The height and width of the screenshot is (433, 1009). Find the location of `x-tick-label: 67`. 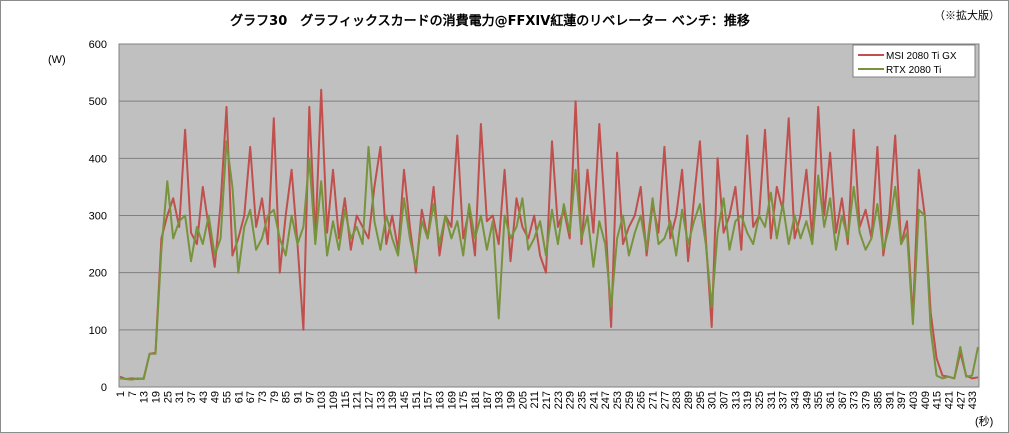

x-tick-label: 67 is located at coordinates (251, 397).